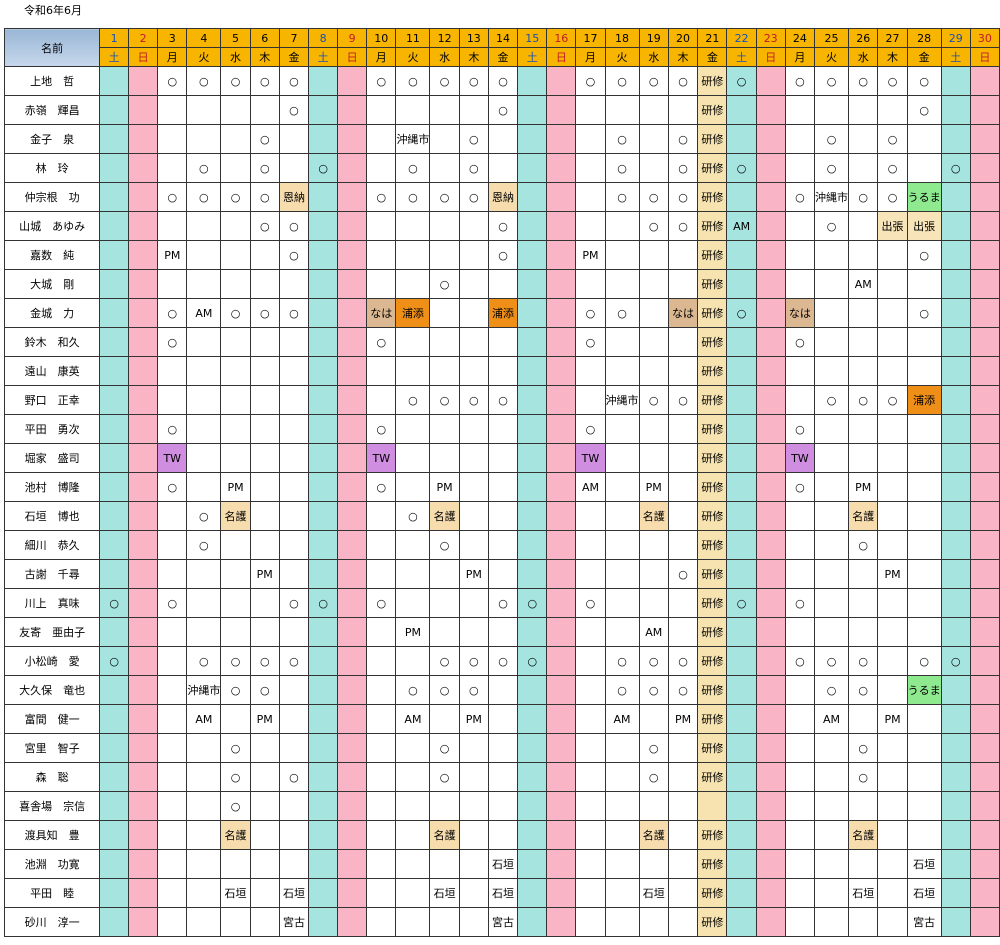  I want to click on schedule-cell: AM, so click(741, 226).